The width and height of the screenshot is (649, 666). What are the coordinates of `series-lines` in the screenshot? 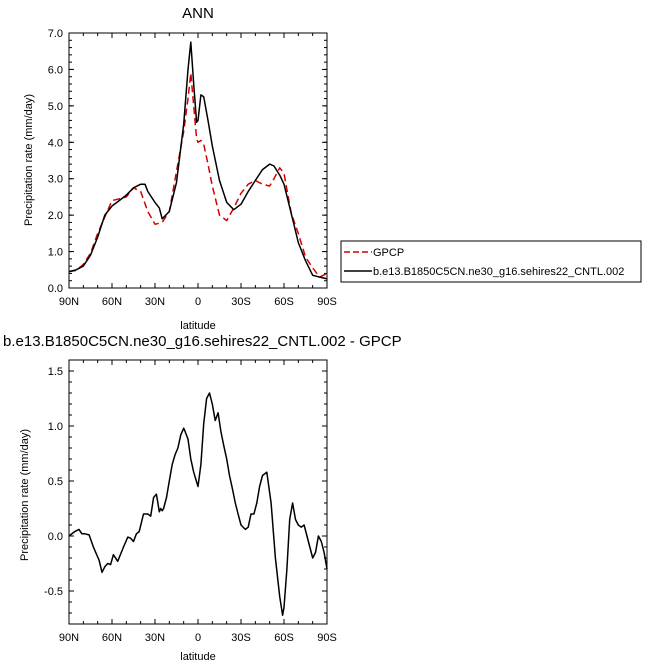 It's located at (198, 160).